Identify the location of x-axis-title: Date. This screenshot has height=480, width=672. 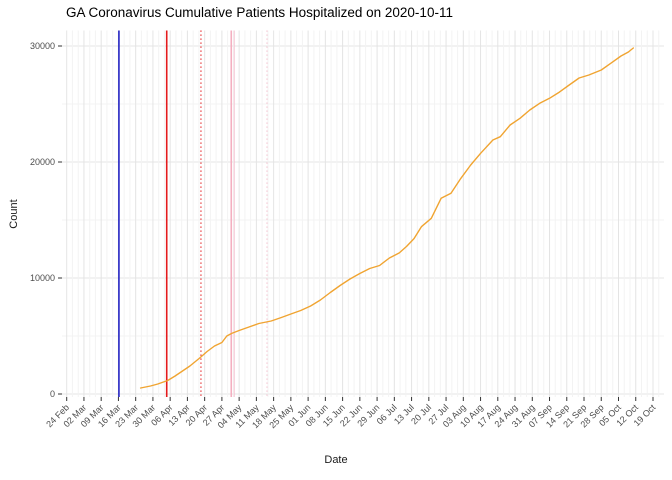
(336, 460).